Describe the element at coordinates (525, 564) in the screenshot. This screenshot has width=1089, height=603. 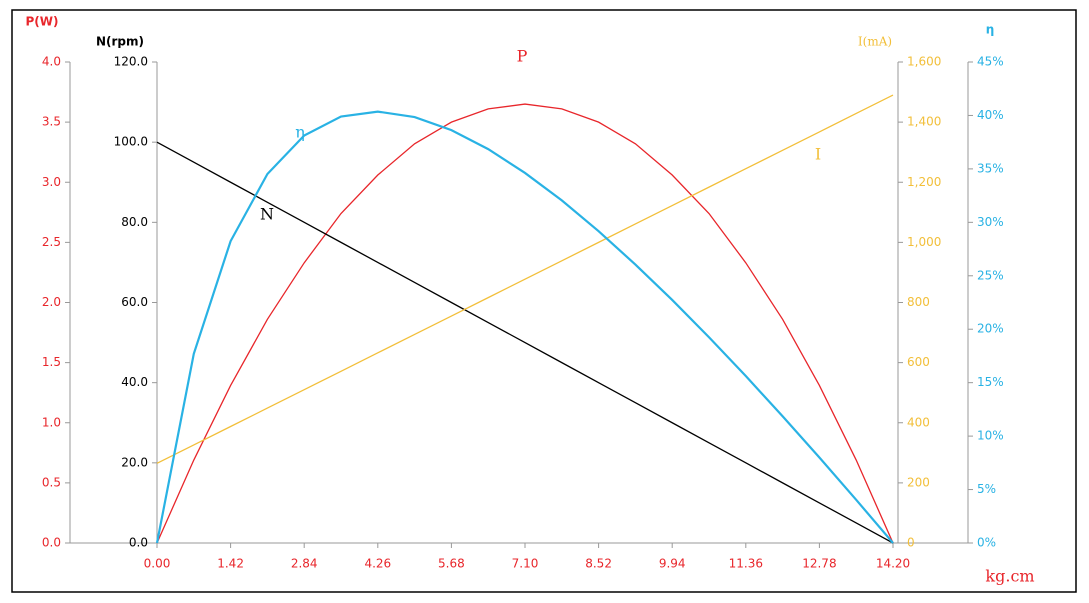
I see `x-tick-label: 7.10` at that location.